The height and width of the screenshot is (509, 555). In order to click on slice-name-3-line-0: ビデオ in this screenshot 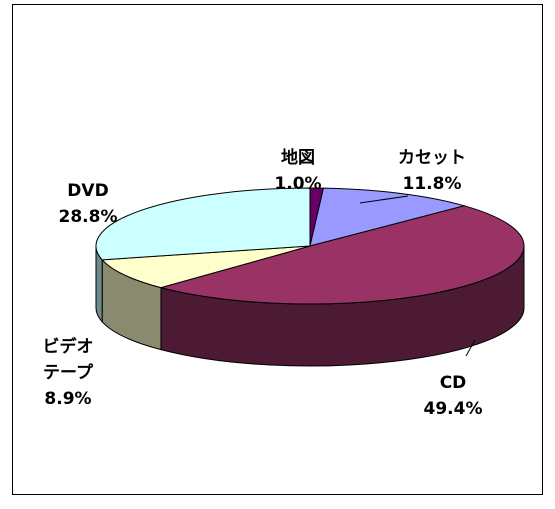, I will do `click(68, 346)`.